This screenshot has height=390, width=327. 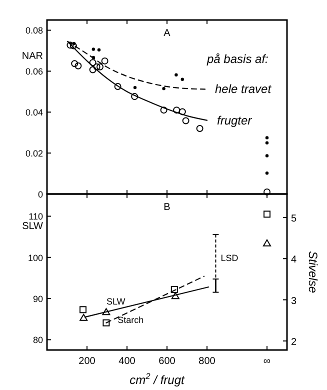 What do you see at coordinates (37, 299) in the screenshot?
I see `y-tick-label: 90` at bounding box center [37, 299].